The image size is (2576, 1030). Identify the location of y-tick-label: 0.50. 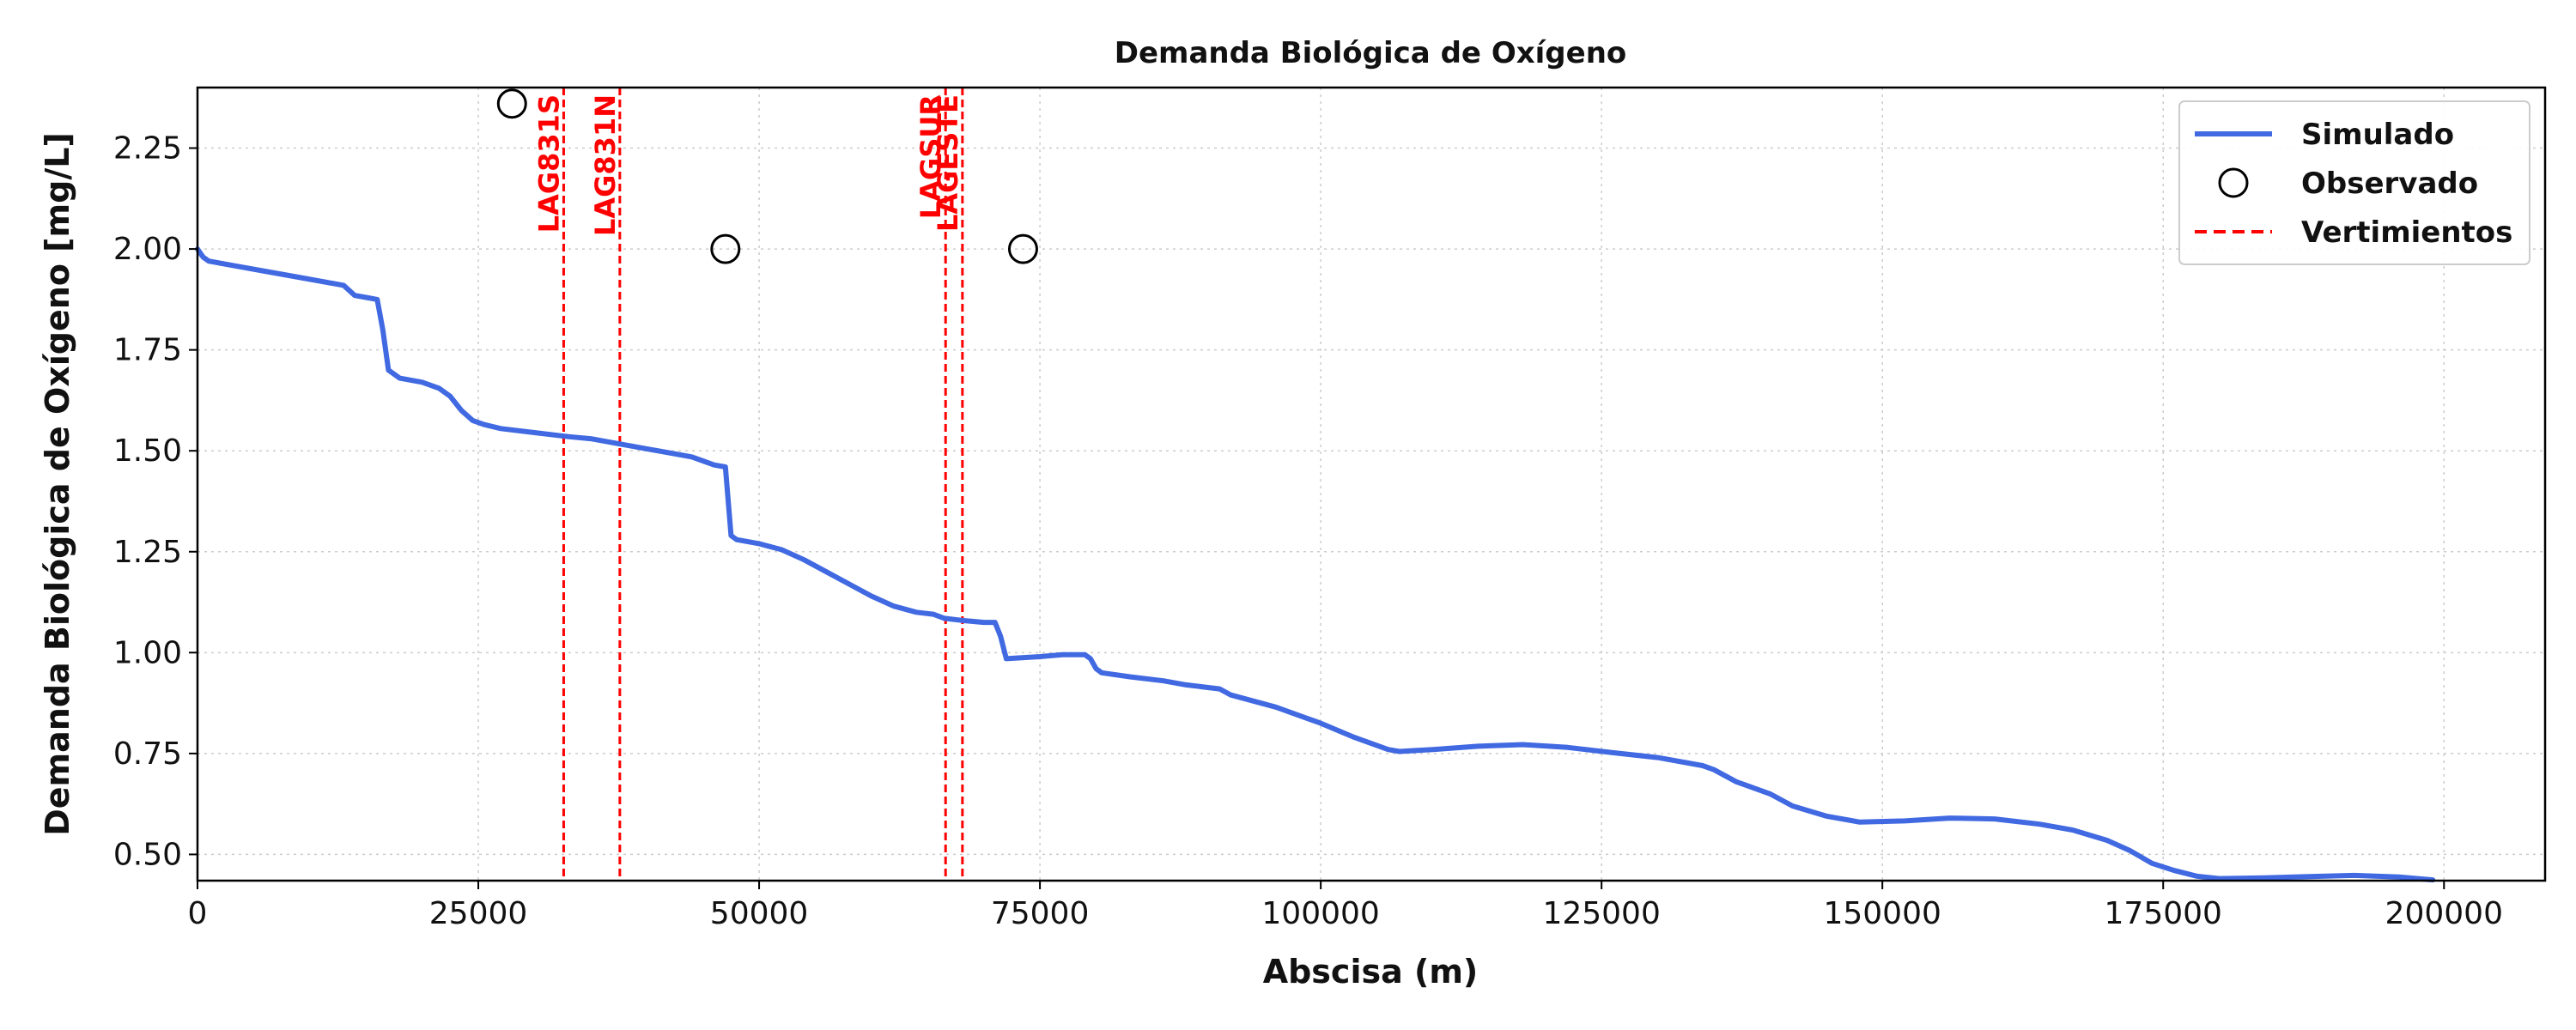
(148, 854).